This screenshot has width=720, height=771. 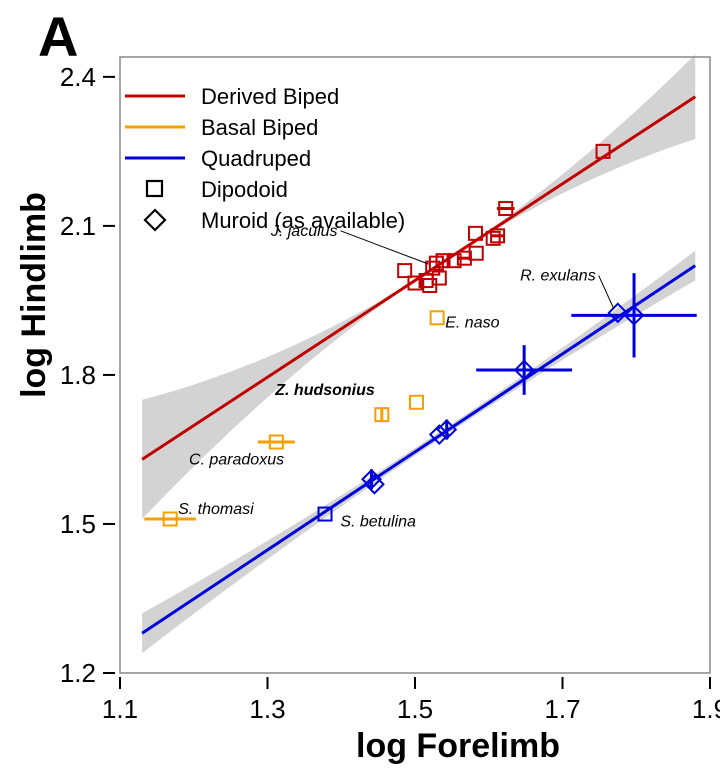 What do you see at coordinates (120, 709) in the screenshot?
I see `x-tick-label: 1.1` at bounding box center [120, 709].